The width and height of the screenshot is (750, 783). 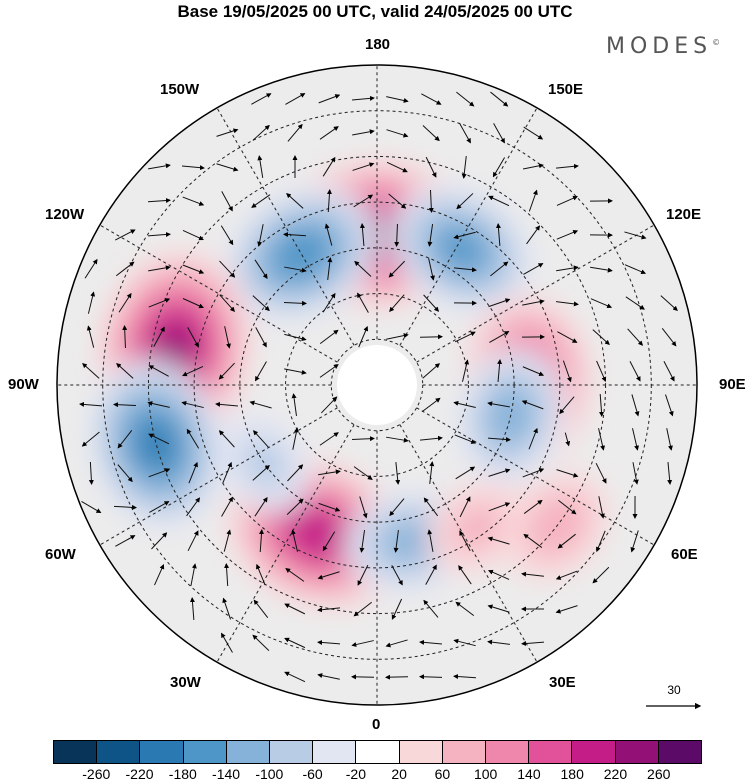 What do you see at coordinates (562, 682) in the screenshot?
I see `lon-label-30e: 30E` at bounding box center [562, 682].